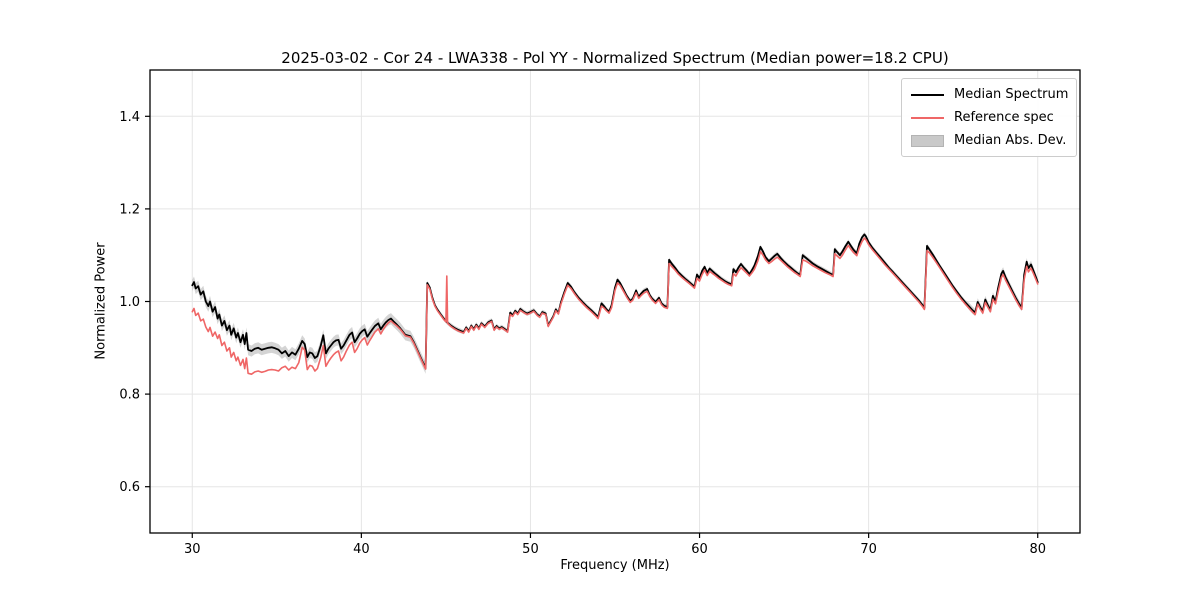 This screenshot has width=1200, height=600. I want to click on x-tick-label: 30, so click(192, 549).